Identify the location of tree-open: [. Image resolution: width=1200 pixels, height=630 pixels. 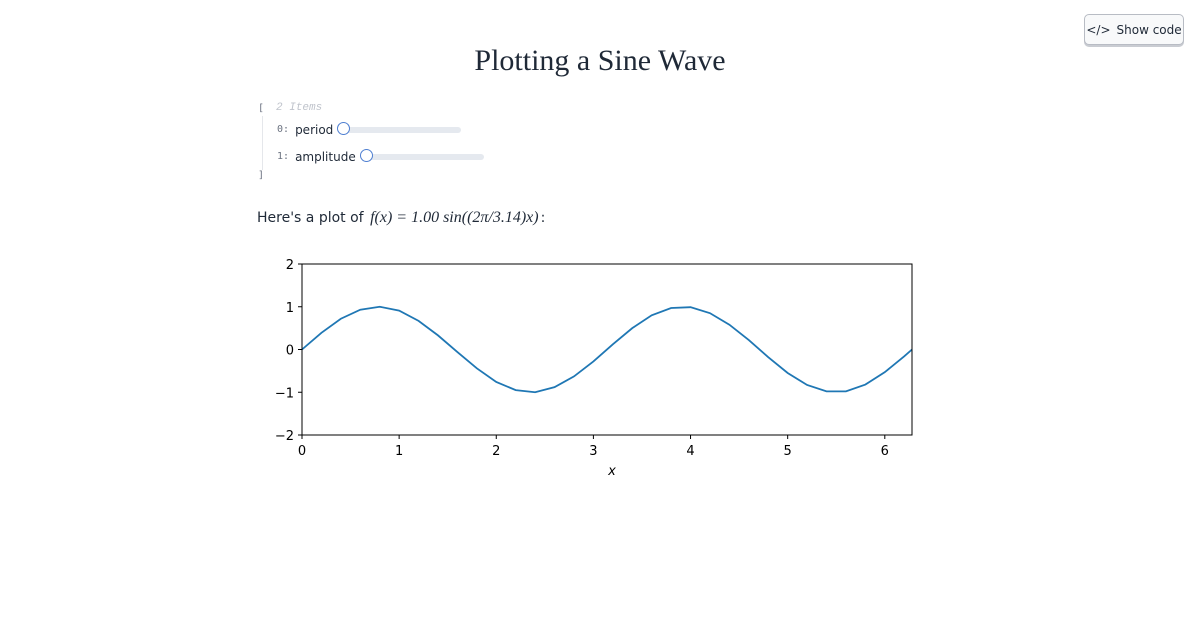
(261, 108).